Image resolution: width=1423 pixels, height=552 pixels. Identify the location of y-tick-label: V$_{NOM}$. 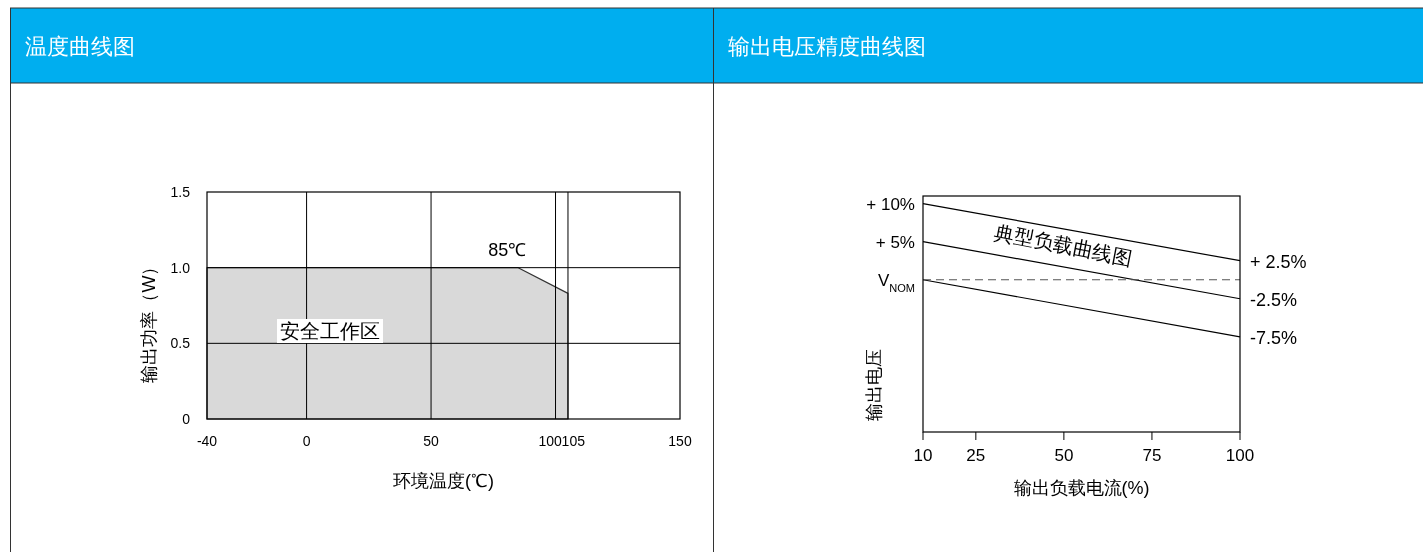
(896, 282).